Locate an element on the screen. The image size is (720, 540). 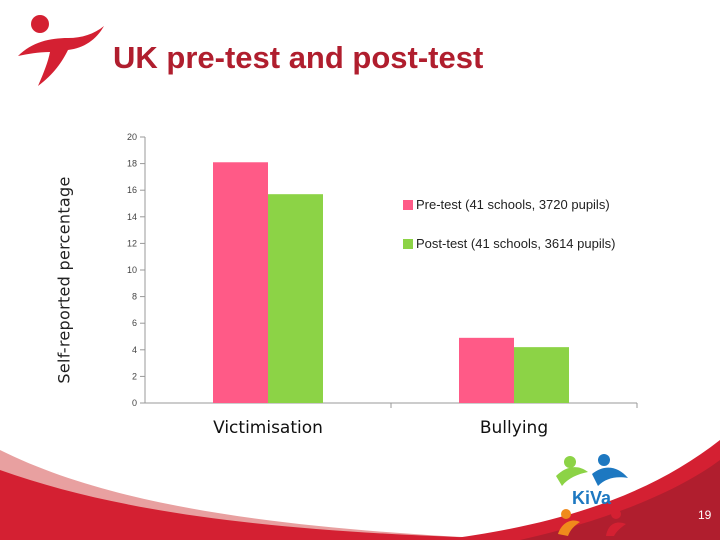
y-tick-label: 10 is located at coordinates (132, 270).